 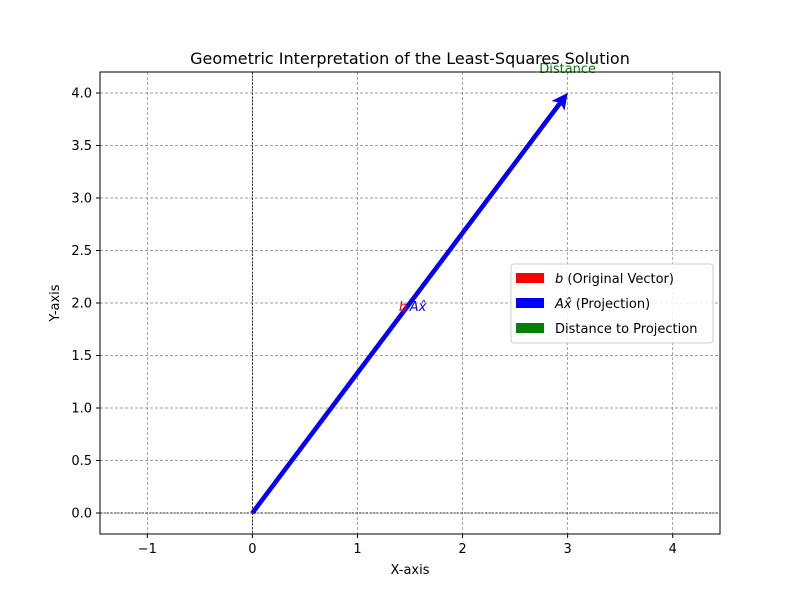 What do you see at coordinates (252, 549) in the screenshot?
I see `x-tick-label: 0` at bounding box center [252, 549].